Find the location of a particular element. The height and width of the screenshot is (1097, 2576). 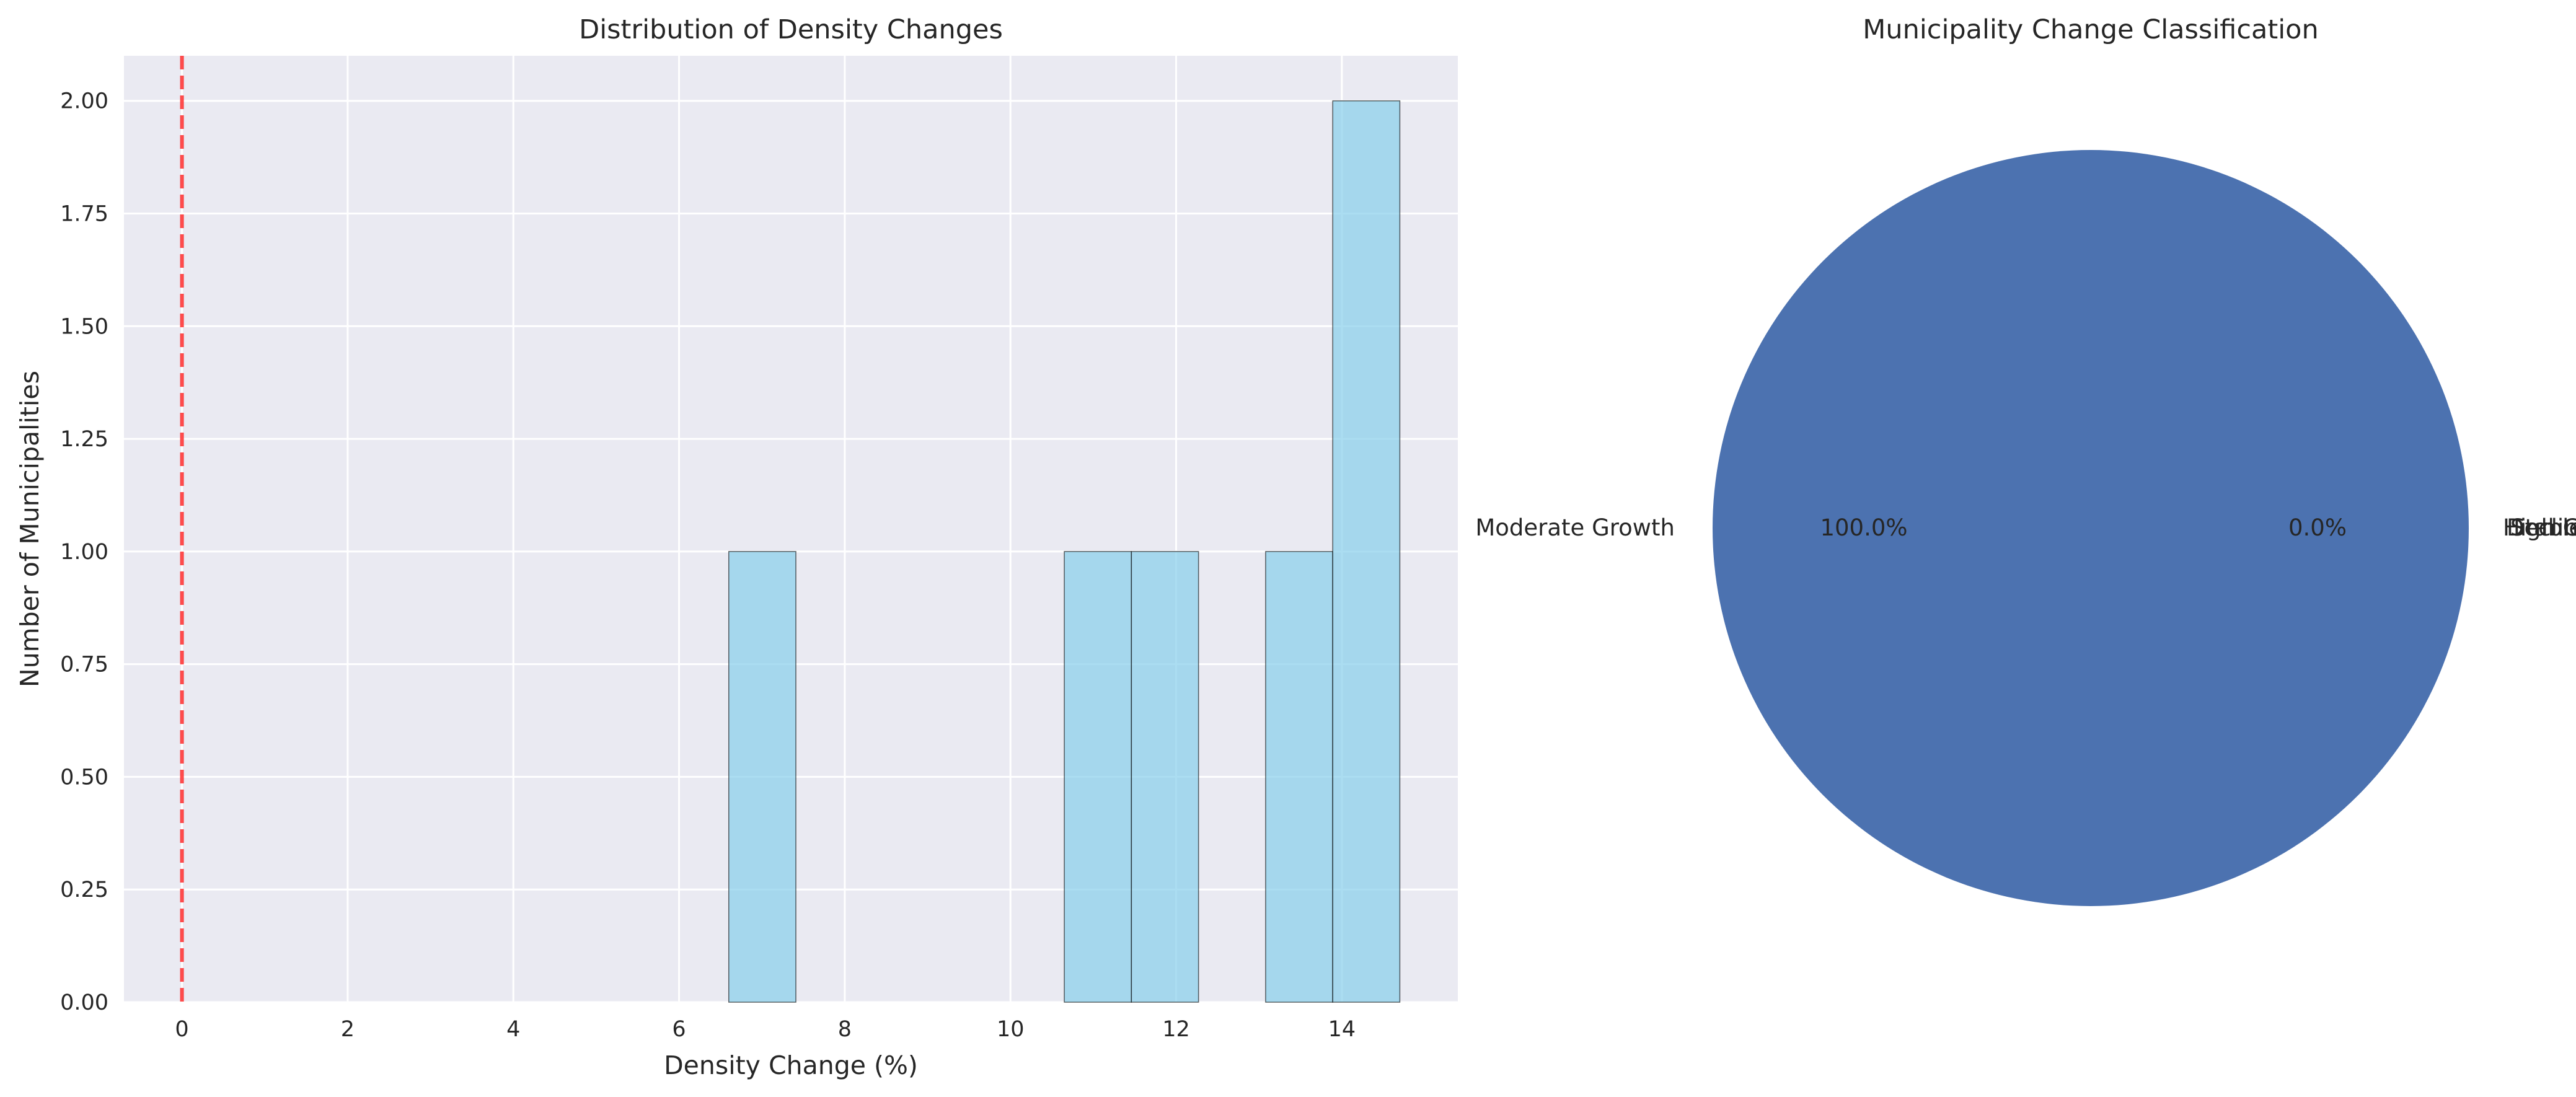

pie-slice-label: High Growth is located at coordinates (2539, 527).